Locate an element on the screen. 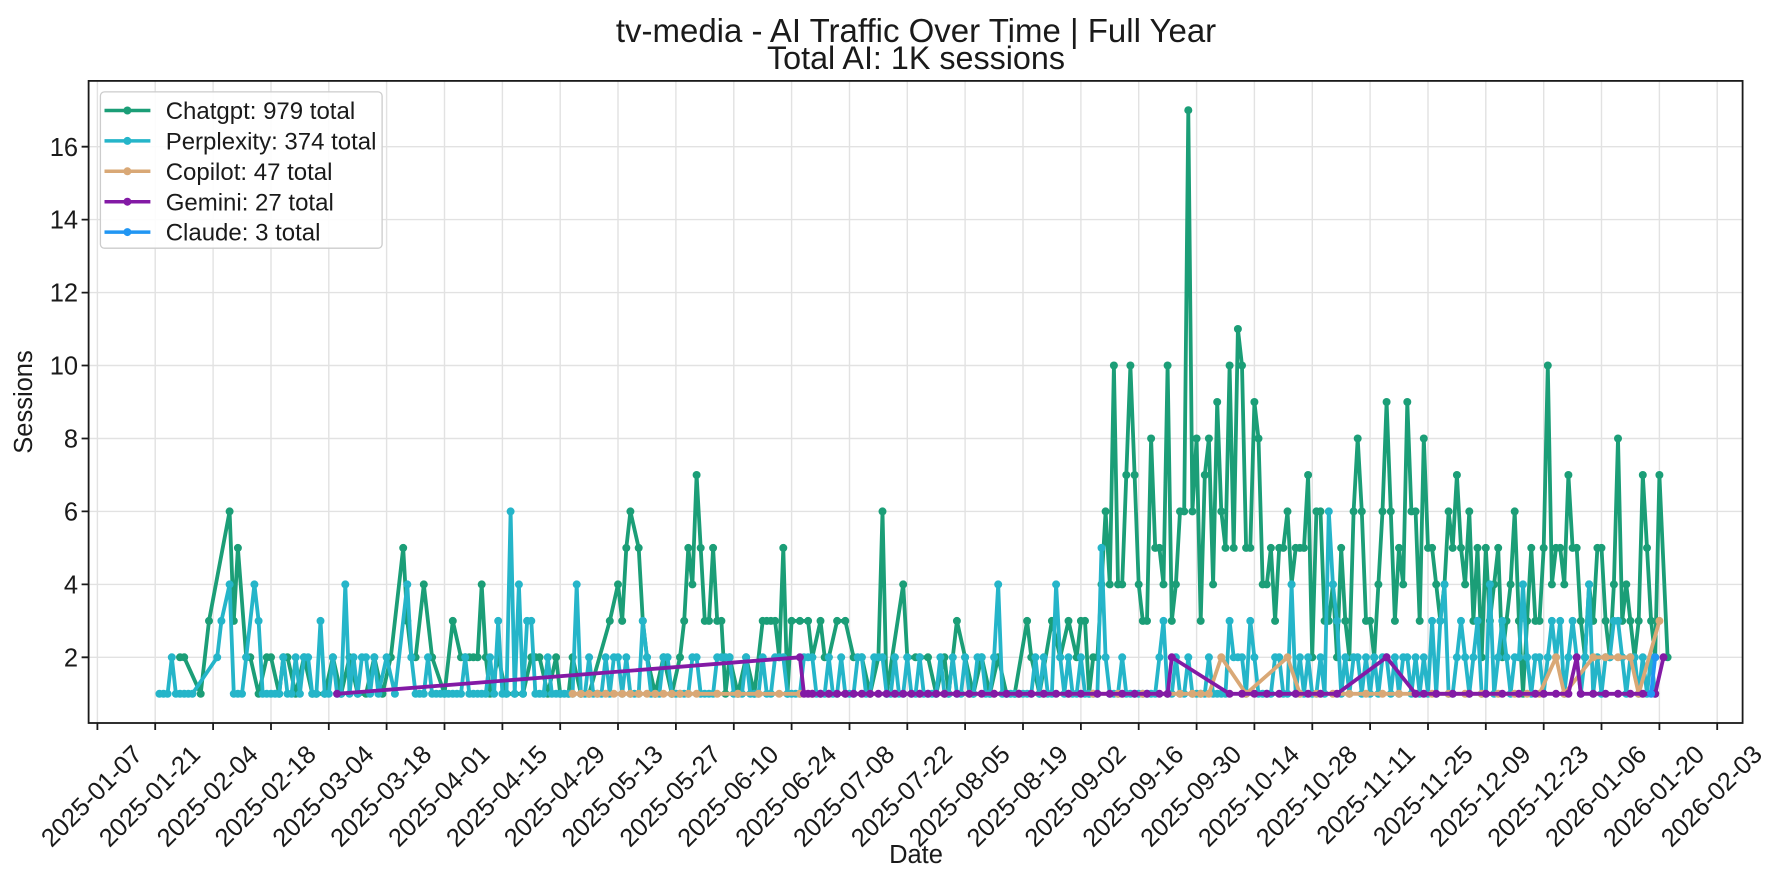 The width and height of the screenshot is (1781, 884). svg-text: Sessions is located at coordinates (24, 401).